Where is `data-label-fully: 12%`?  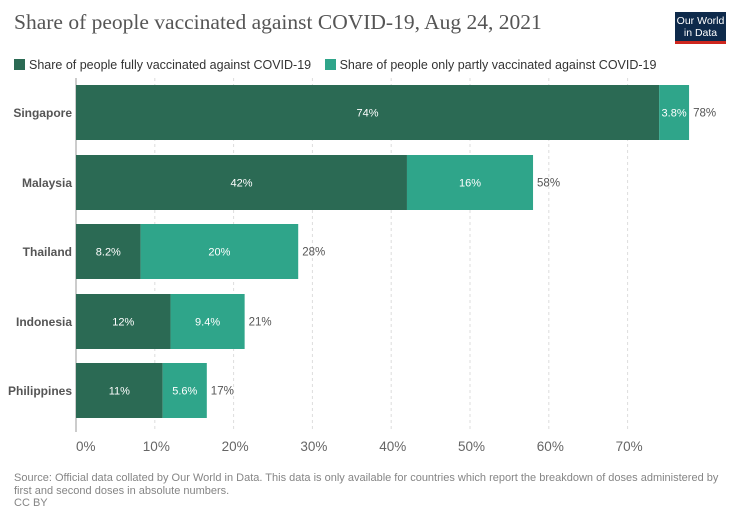
data-label-fully: 12% is located at coordinates (123, 323).